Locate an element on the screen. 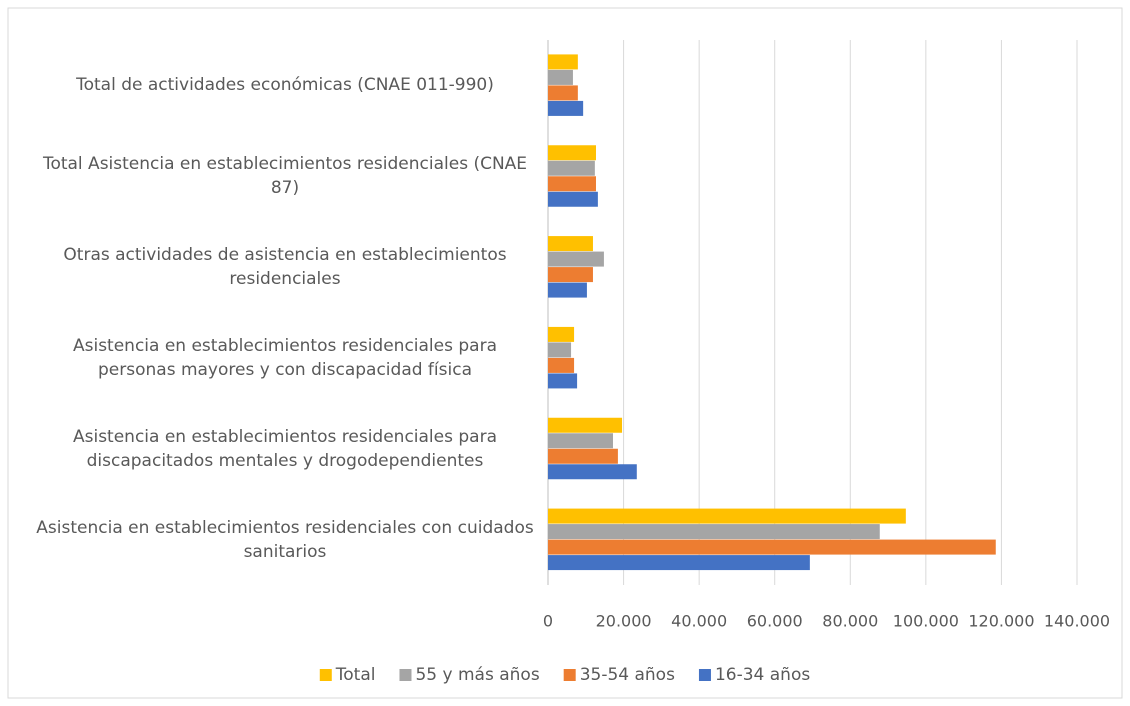 This screenshot has height=706, width=1130. x-tick-label: 0 is located at coordinates (548, 621).